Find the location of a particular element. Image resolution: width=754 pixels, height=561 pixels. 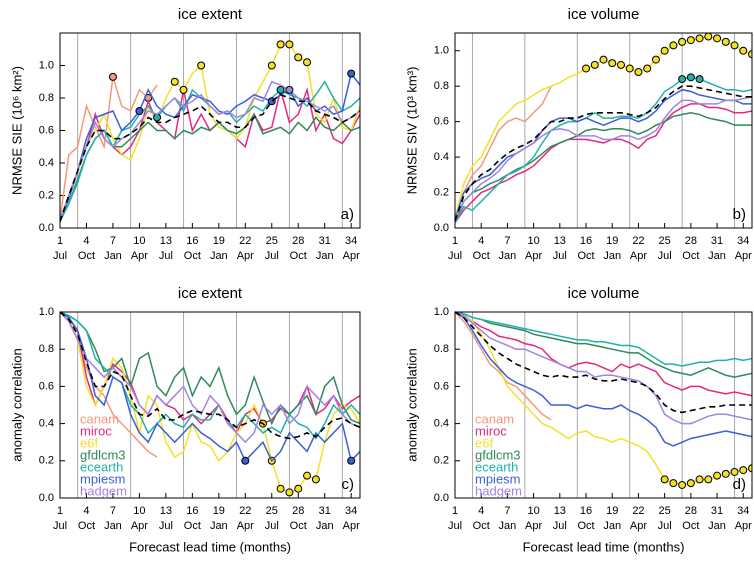

y-axis-label: NRMSE SIV (10³ km³) is located at coordinates (411, 131).